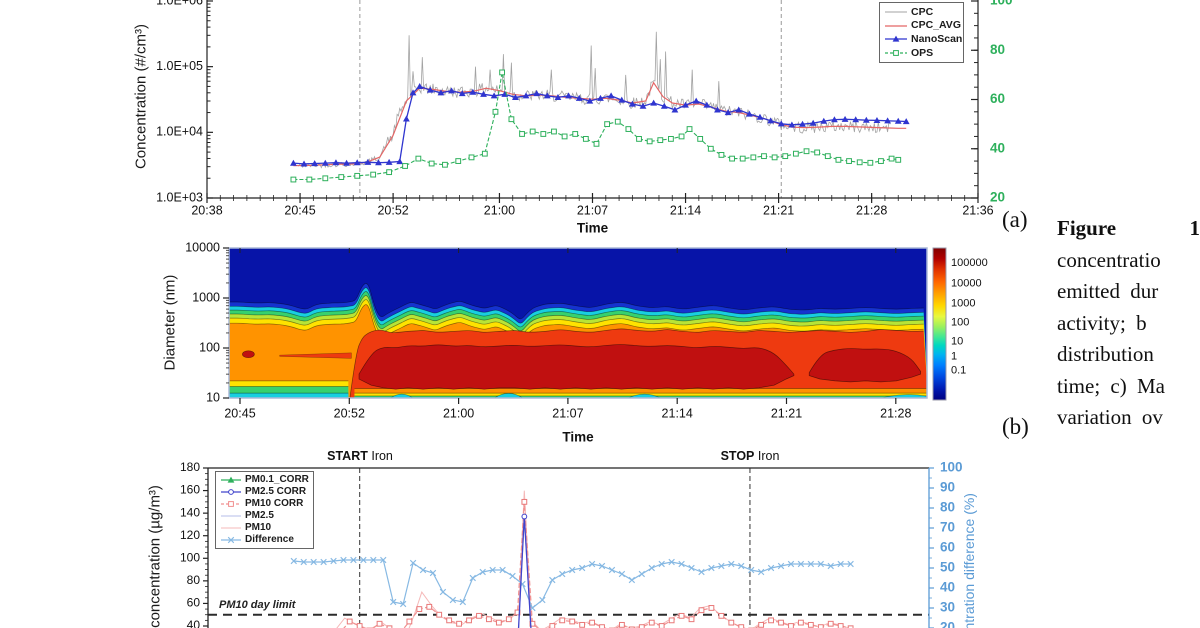  I want to click on caption-line-1: Figure 1, so click(1128, 228).